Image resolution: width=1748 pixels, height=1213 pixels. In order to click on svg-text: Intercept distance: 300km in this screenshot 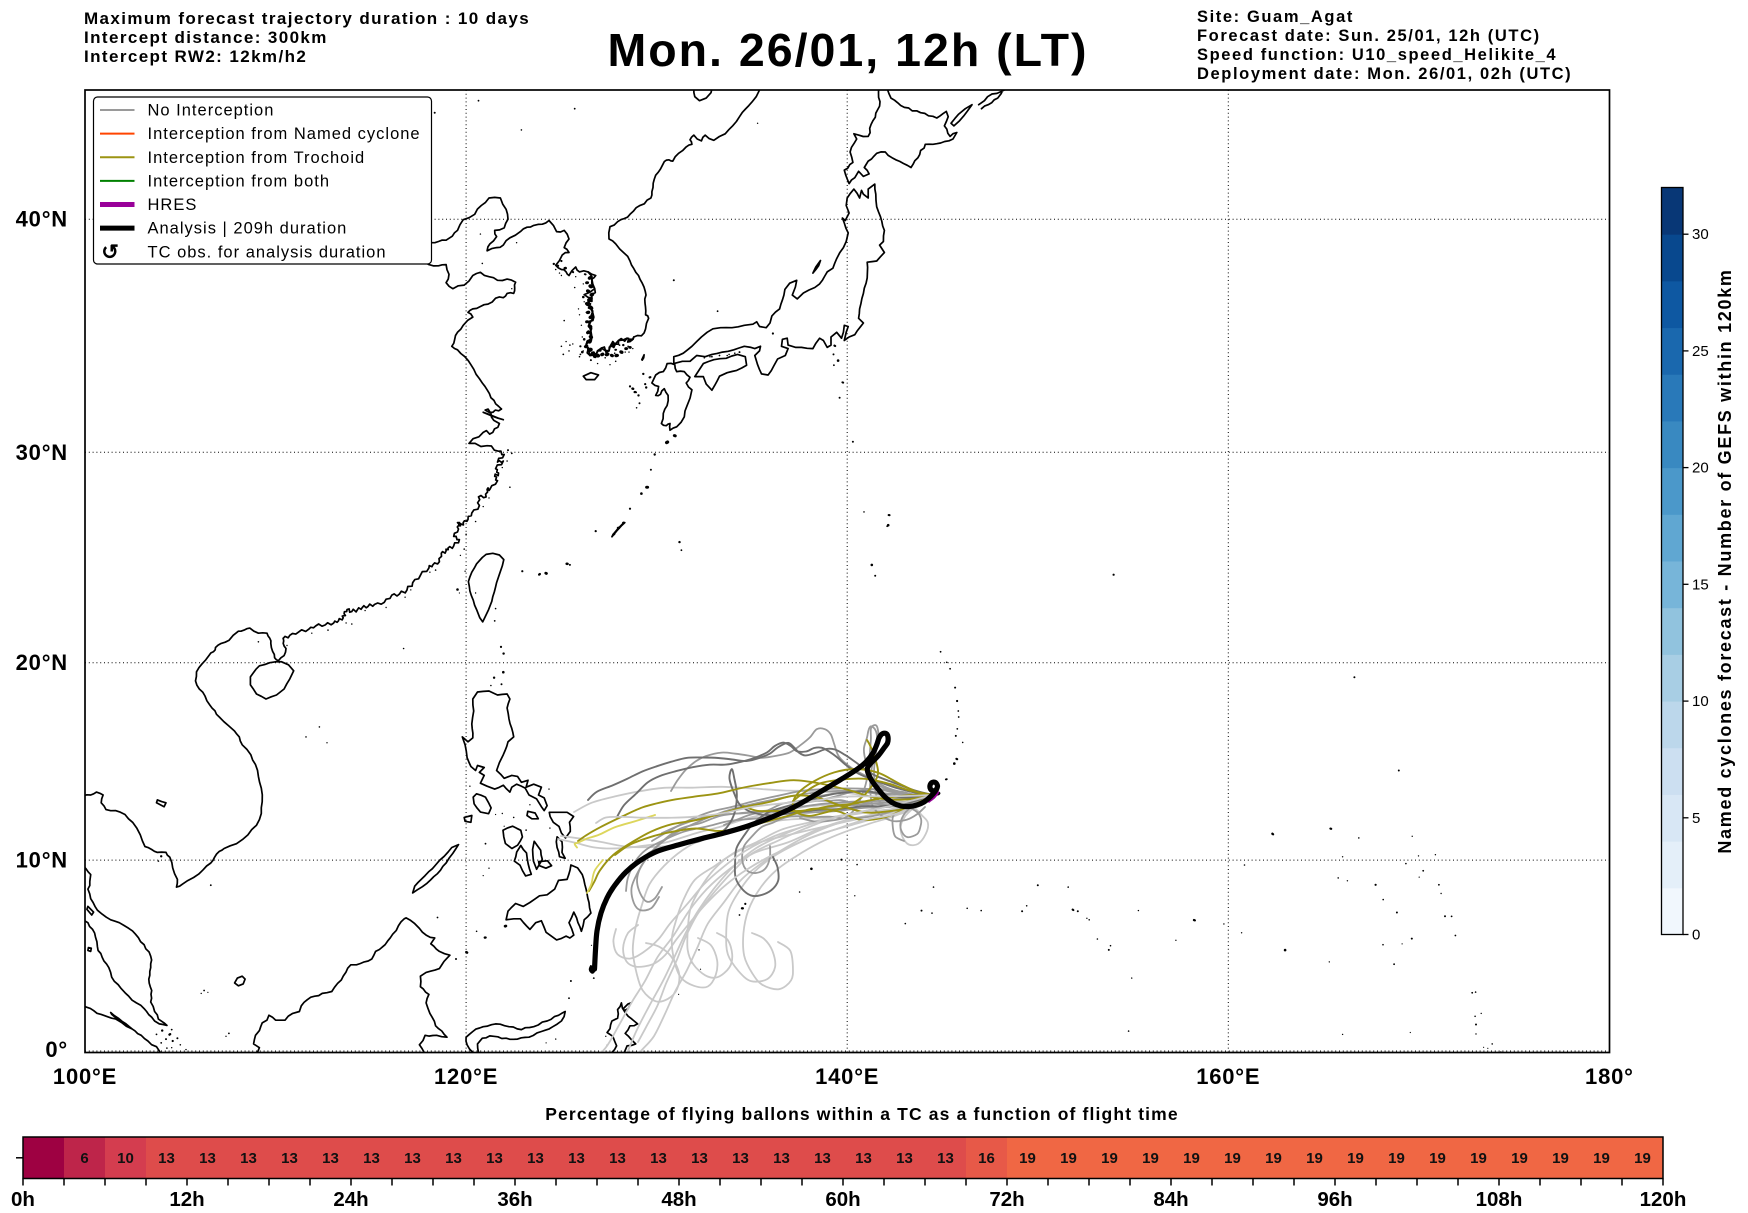, I will do `click(206, 37)`.